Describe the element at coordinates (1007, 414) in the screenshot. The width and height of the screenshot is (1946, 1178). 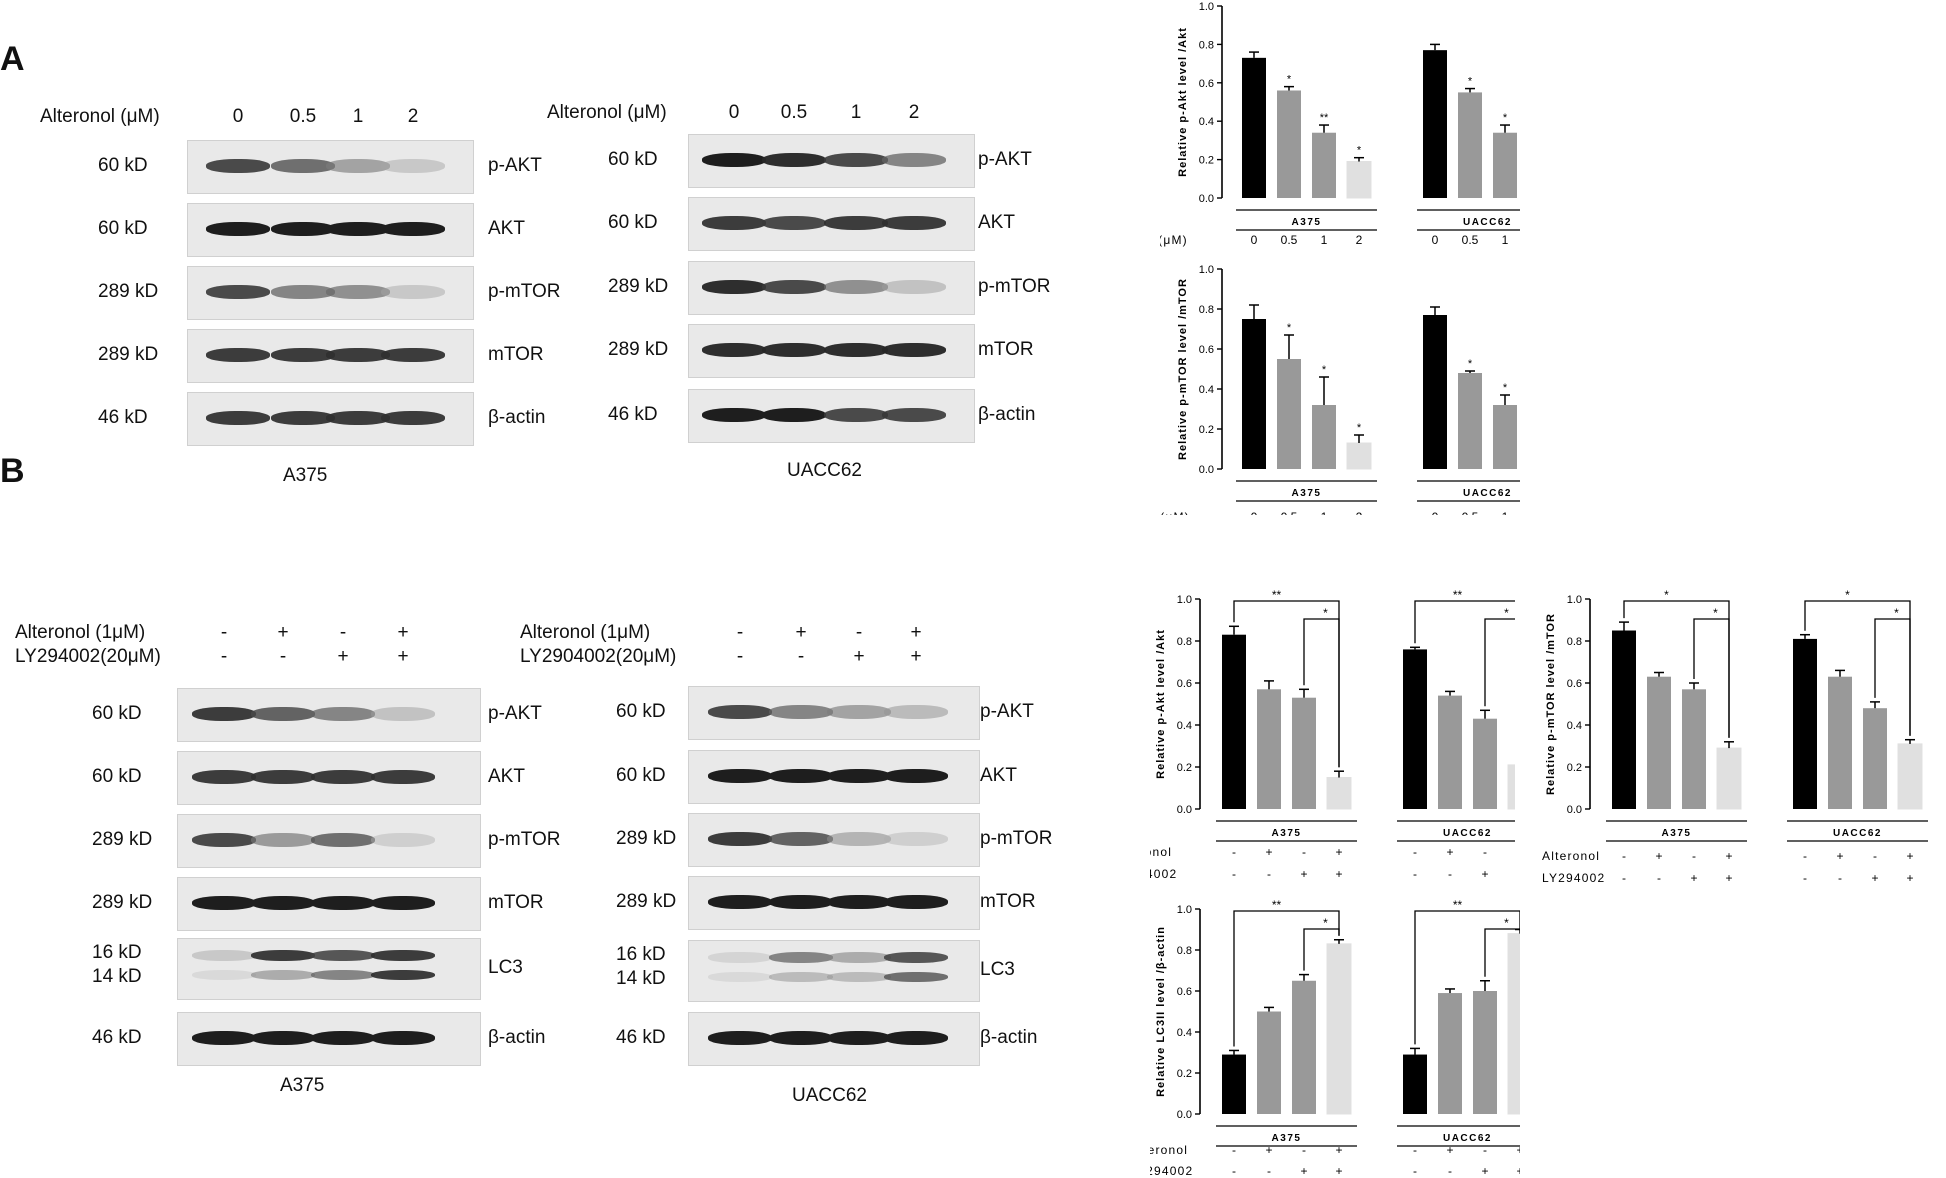
I see `uacc62-a-protein-label: β-actin` at that location.